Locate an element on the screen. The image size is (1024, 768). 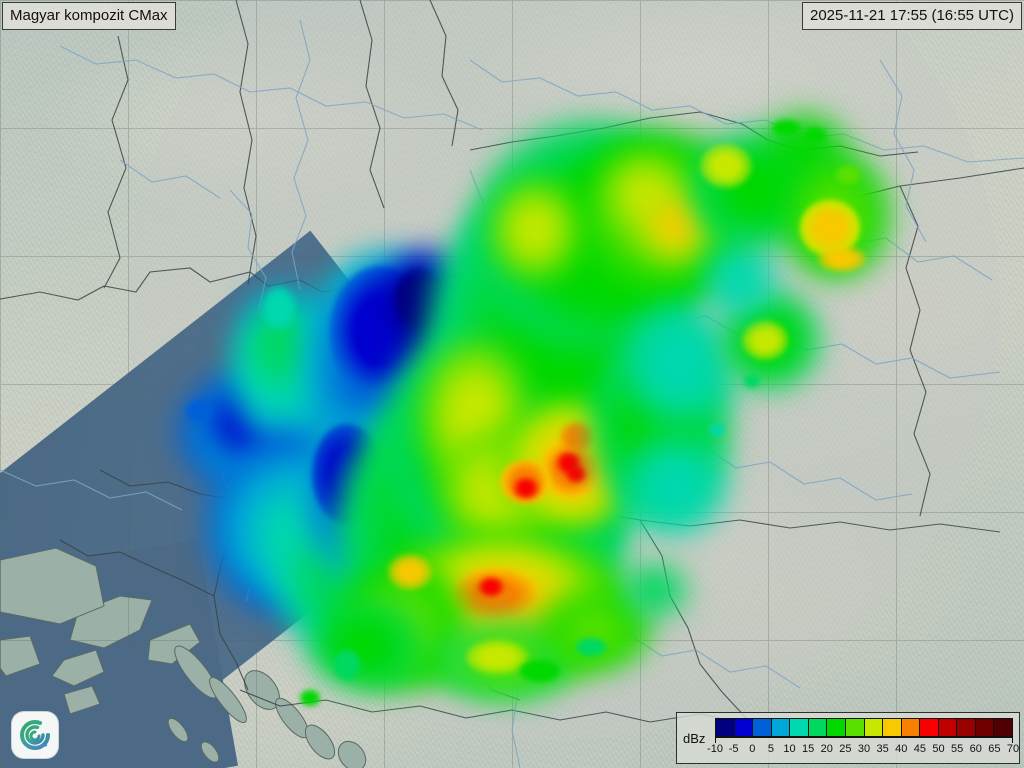
legend-tick-45: 45 is located at coordinates (919, 749).